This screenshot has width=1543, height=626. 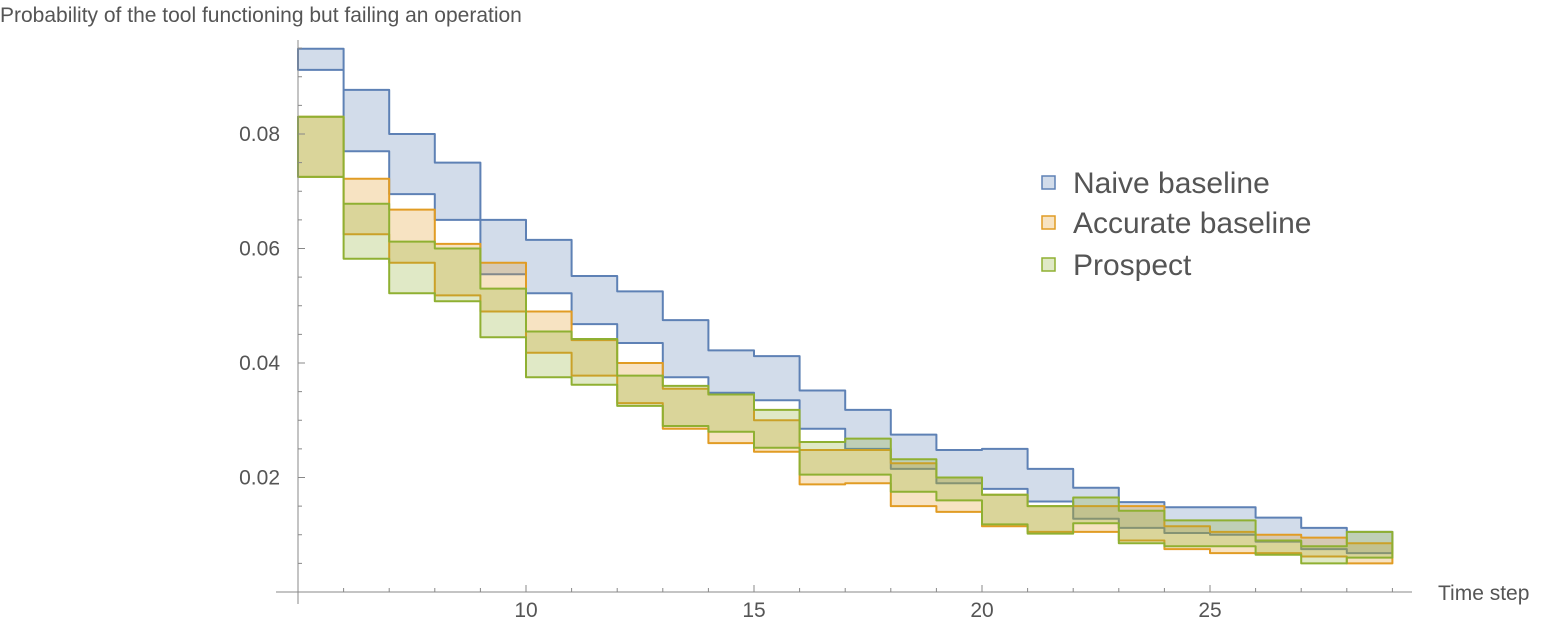 What do you see at coordinates (1132, 265) in the screenshot?
I see `legend-label-prospect: Prospect` at bounding box center [1132, 265].